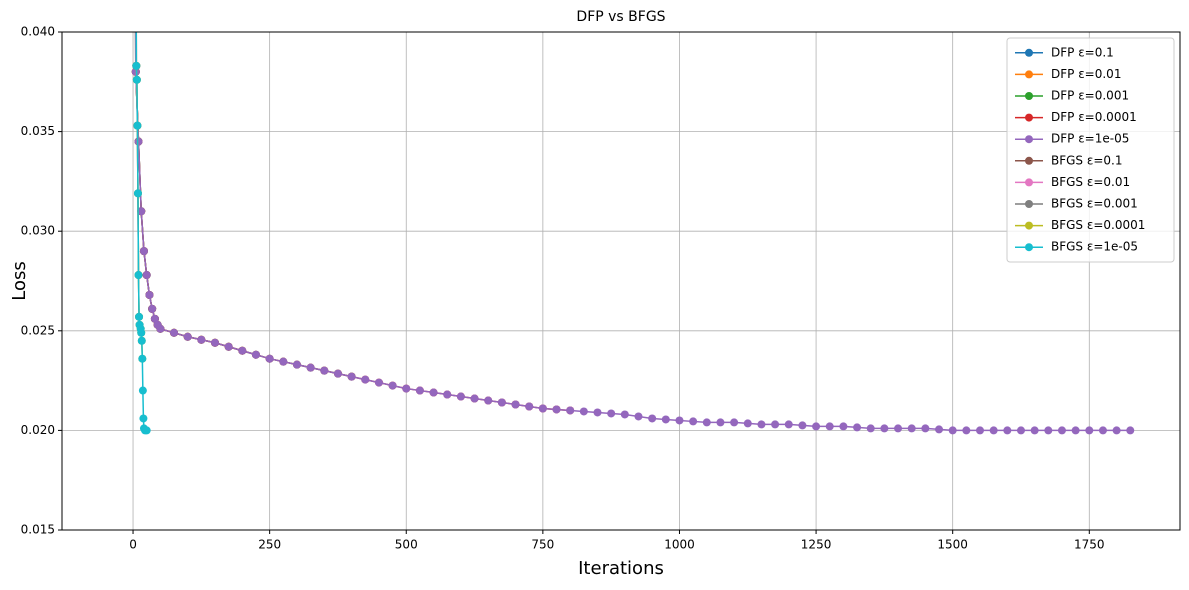  What do you see at coordinates (38, 131) in the screenshot?
I see `y-tick-label: 0.035` at bounding box center [38, 131].